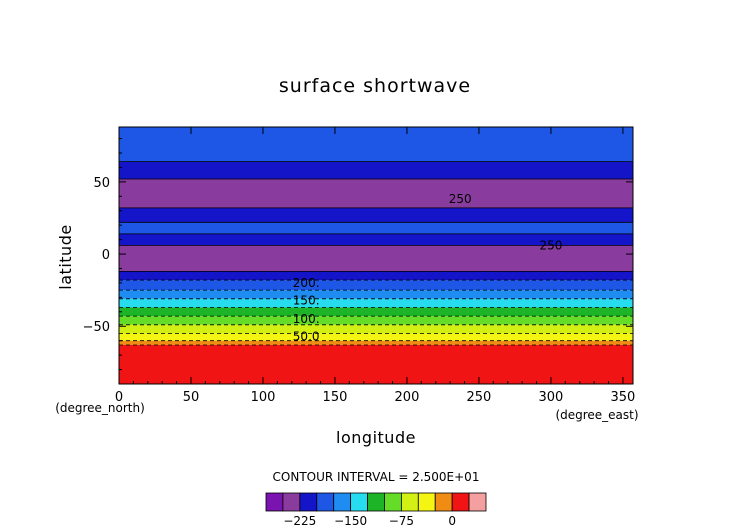 This screenshot has height=532, width=752. Describe the element at coordinates (96, 327) in the screenshot. I see `y-tick-label: −50` at that location.